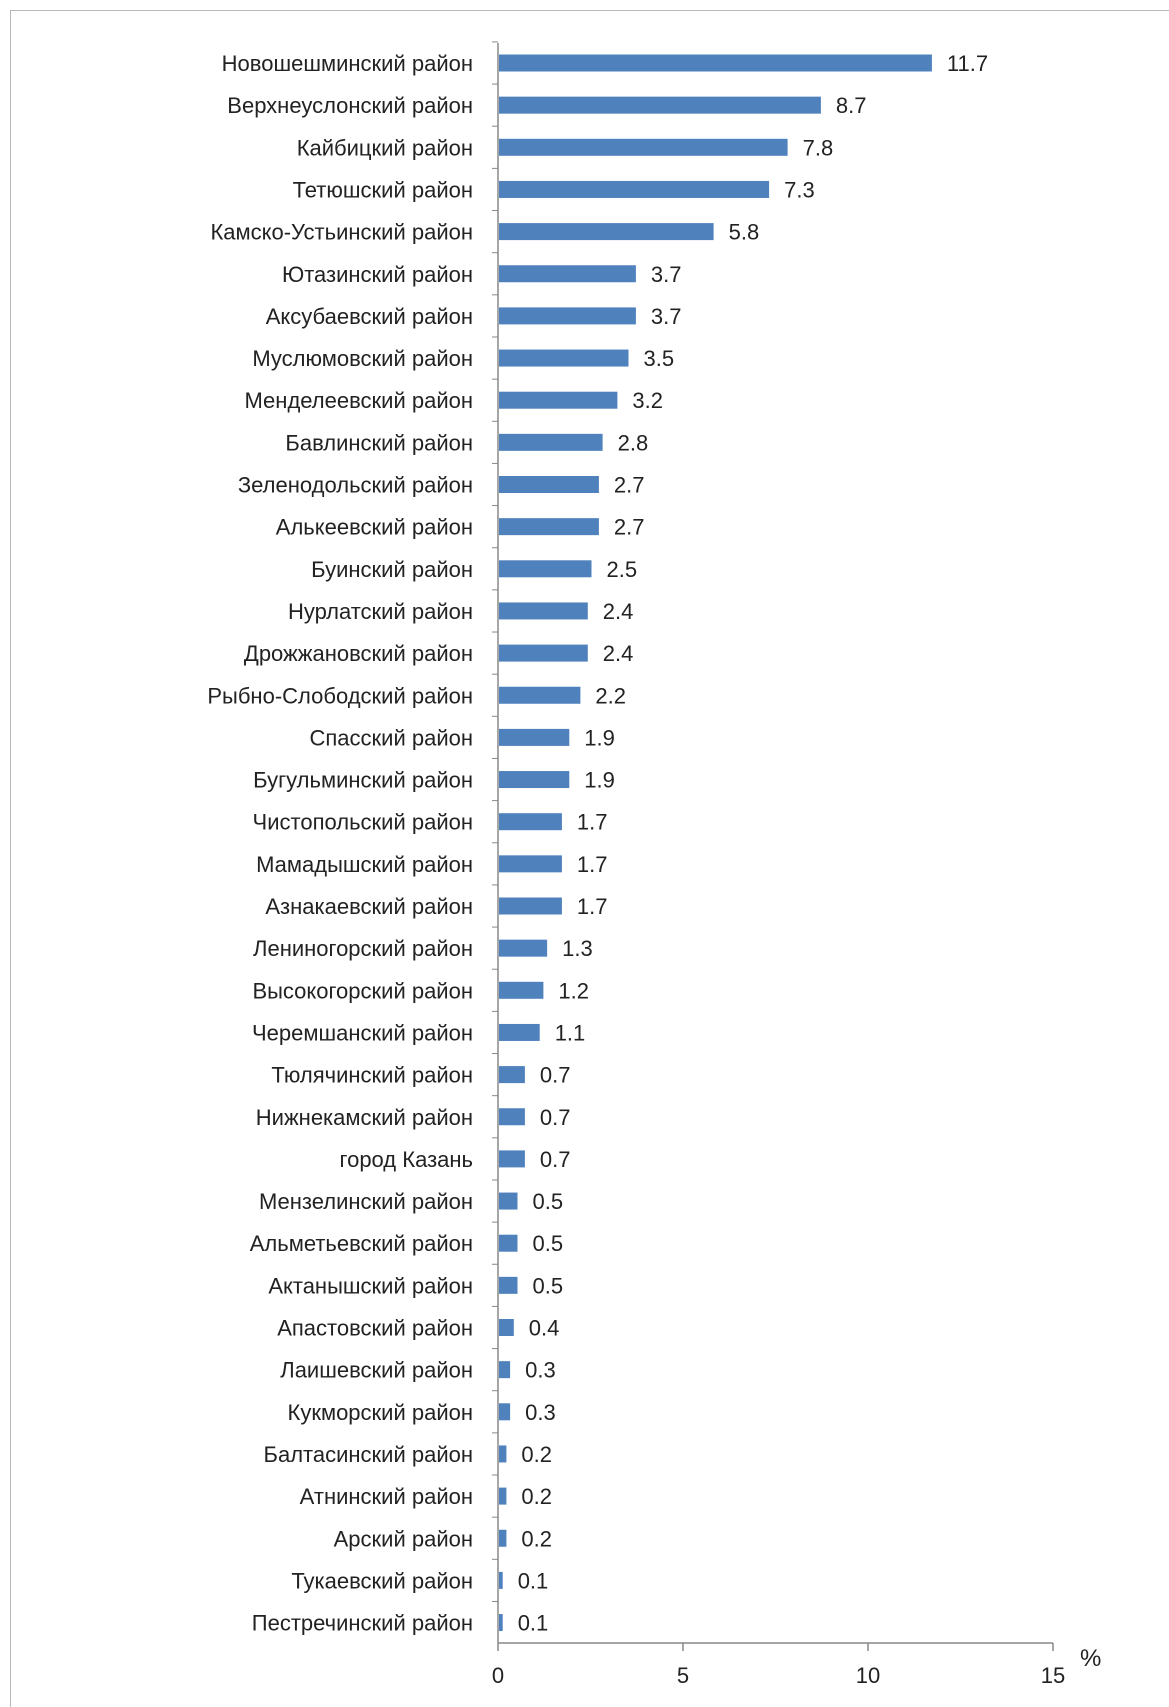 The image size is (1169, 1707). I want to click on category-label: Кайбицкий район, so click(385, 147).